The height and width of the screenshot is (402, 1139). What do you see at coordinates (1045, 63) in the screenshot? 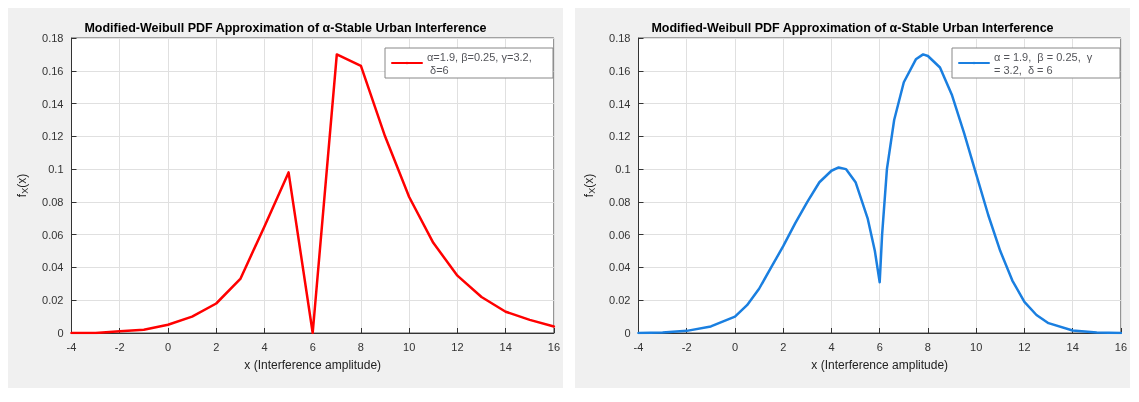
I see `legend-label: α = 1.9, β = 0.25, γ = 3.2, δ = 6` at bounding box center [1045, 63].